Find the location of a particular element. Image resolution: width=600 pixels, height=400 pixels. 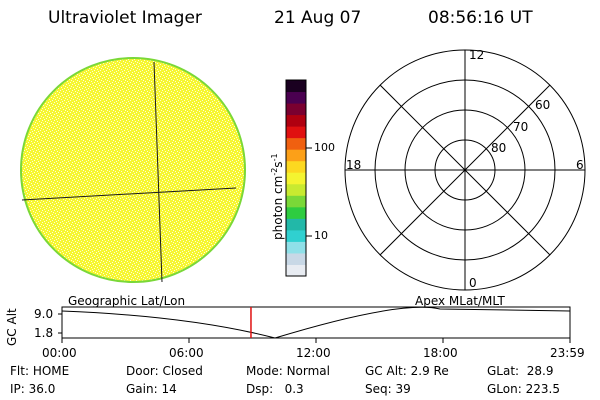

colorbar-tick-10: 10 is located at coordinates (321, 235).